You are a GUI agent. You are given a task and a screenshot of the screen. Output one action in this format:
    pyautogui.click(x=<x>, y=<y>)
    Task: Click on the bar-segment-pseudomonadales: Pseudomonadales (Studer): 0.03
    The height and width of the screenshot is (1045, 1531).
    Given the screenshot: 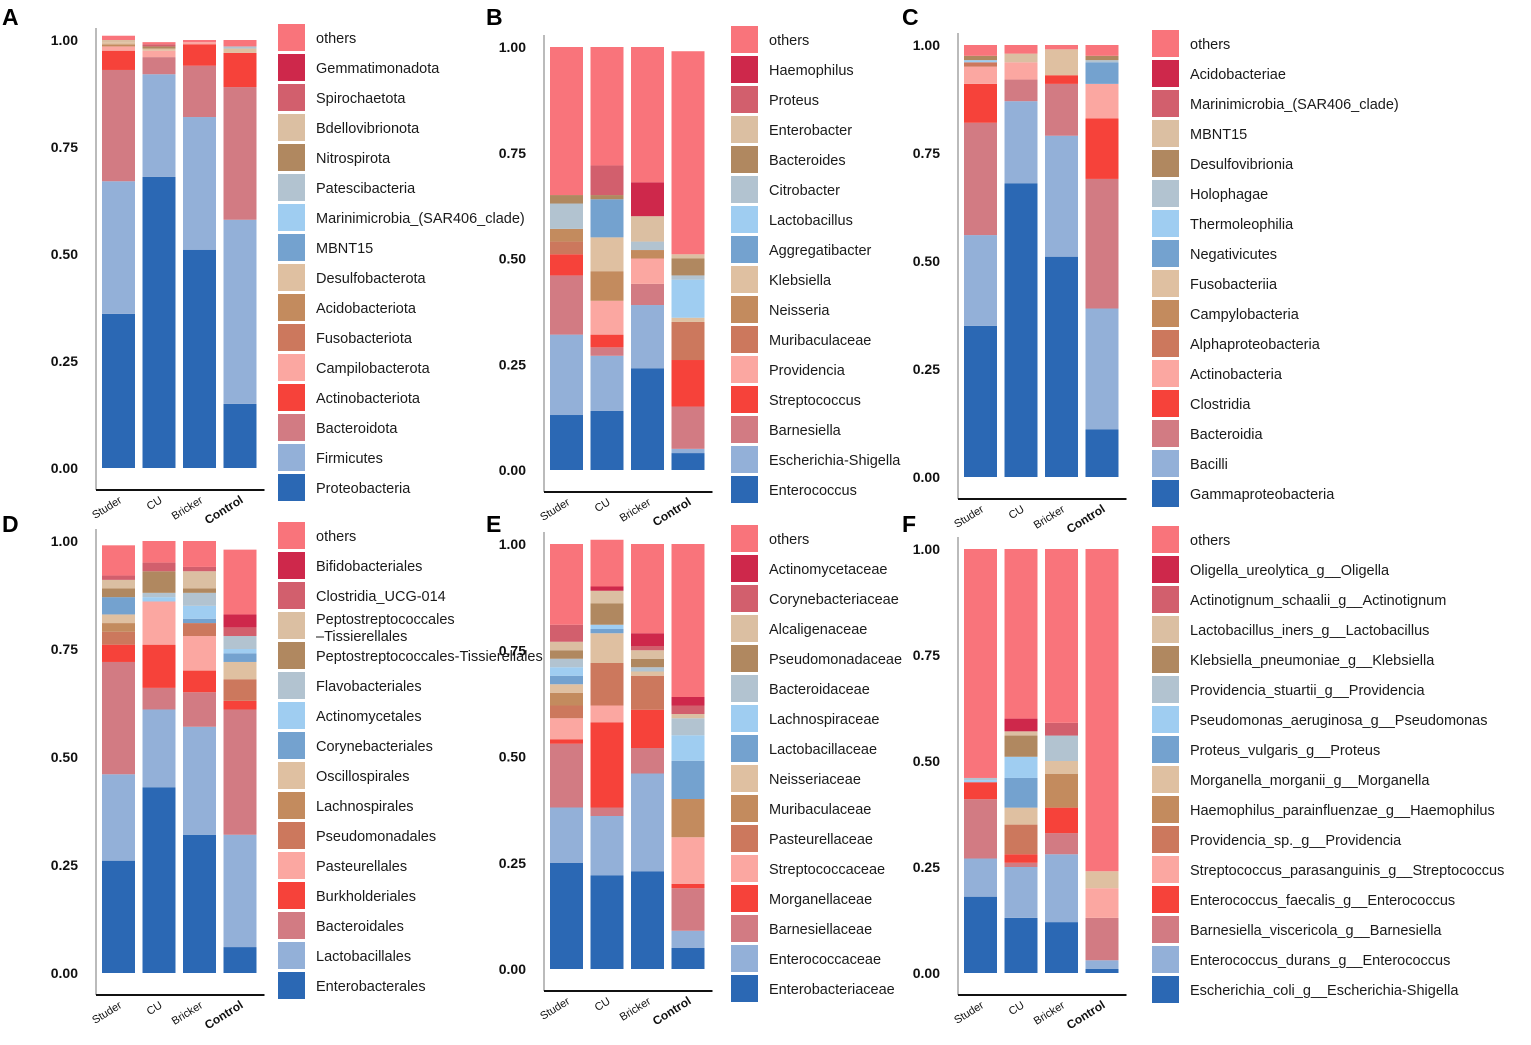 What is the action you would take?
    pyautogui.click(x=118, y=638)
    